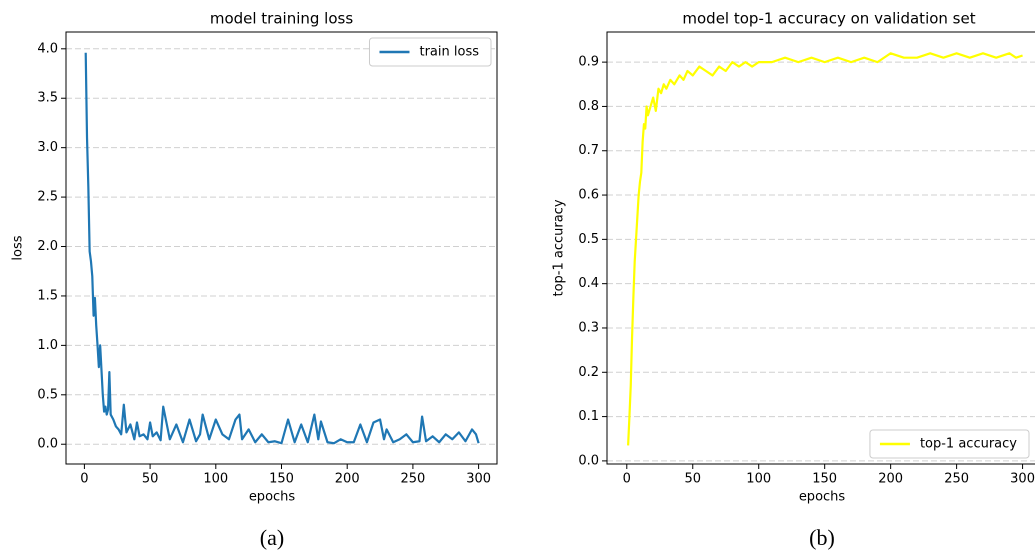 Image resolution: width=1035 pixels, height=554 pixels. What do you see at coordinates (47, 246) in the screenshot?
I see `y-tick-label: 2.0` at bounding box center [47, 246].